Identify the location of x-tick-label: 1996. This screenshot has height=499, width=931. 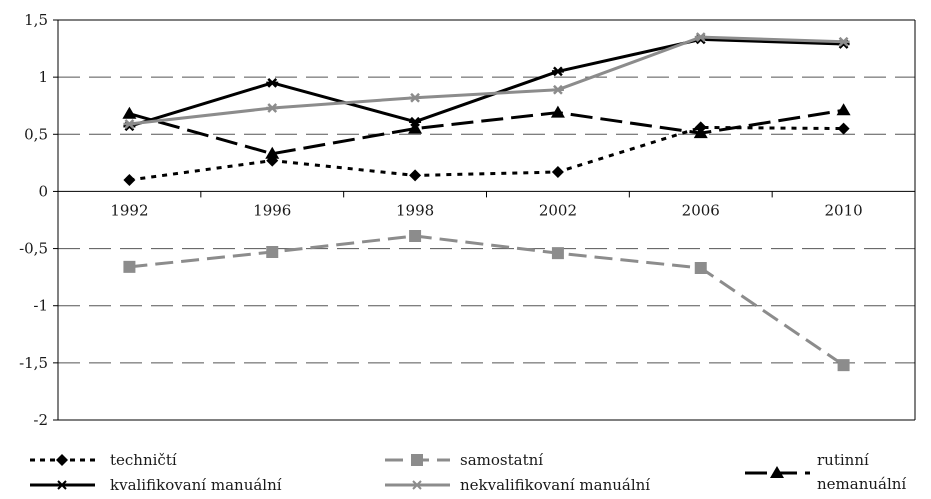
(272, 210).